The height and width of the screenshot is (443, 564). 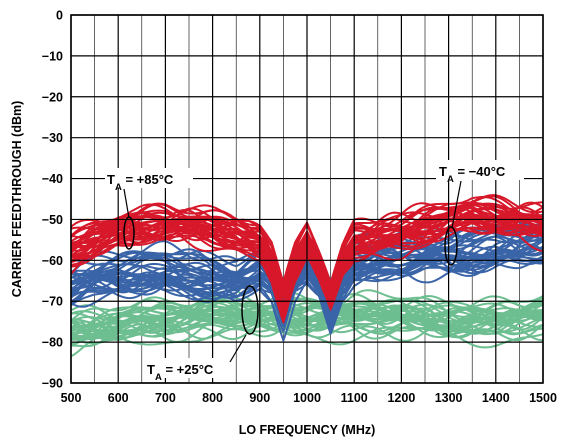 I want to click on y-tick-label: −40, so click(x=52, y=179).